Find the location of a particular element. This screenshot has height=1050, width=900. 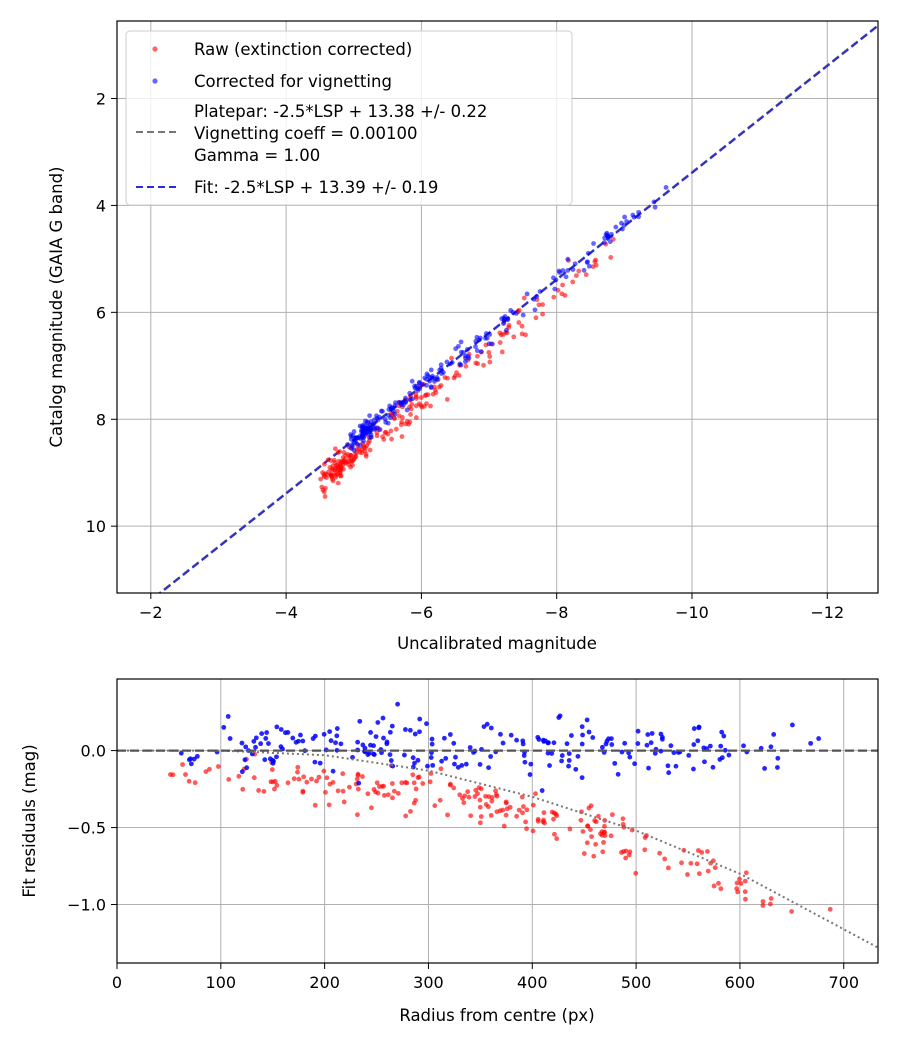

legend-label-vignetting-coeff: Vignetting coeff = 0.00100 is located at coordinates (306, 133).